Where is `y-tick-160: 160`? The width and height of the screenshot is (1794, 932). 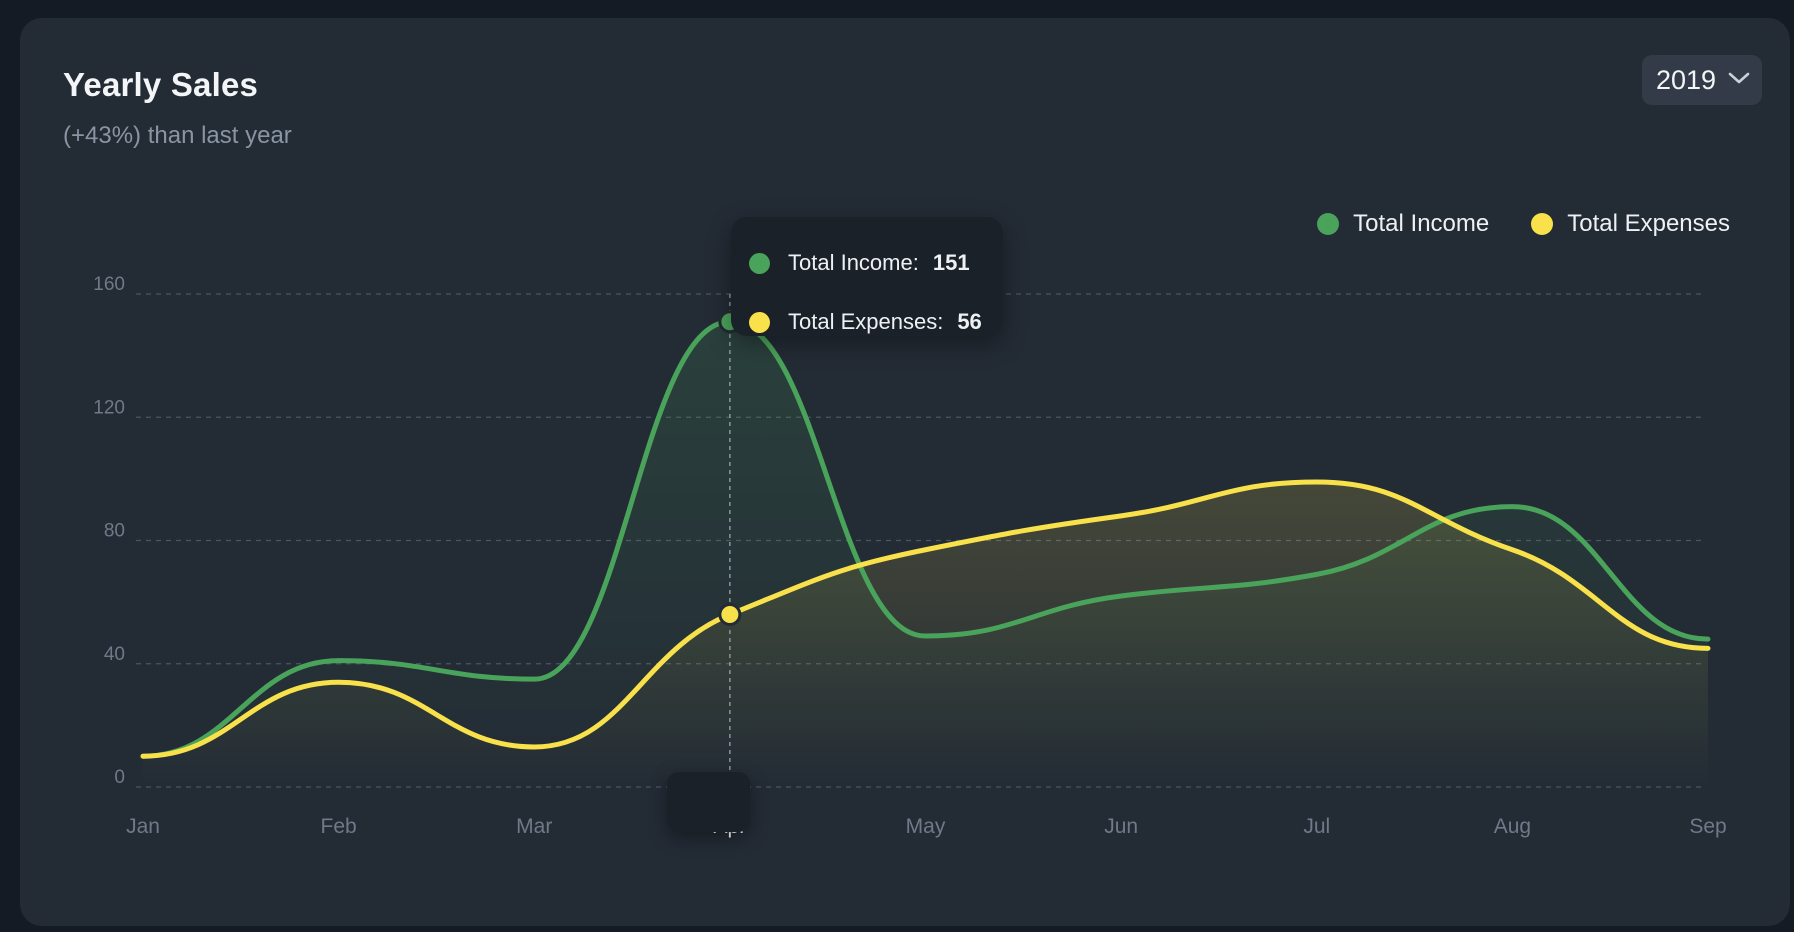 y-tick-160: 160 is located at coordinates (109, 284).